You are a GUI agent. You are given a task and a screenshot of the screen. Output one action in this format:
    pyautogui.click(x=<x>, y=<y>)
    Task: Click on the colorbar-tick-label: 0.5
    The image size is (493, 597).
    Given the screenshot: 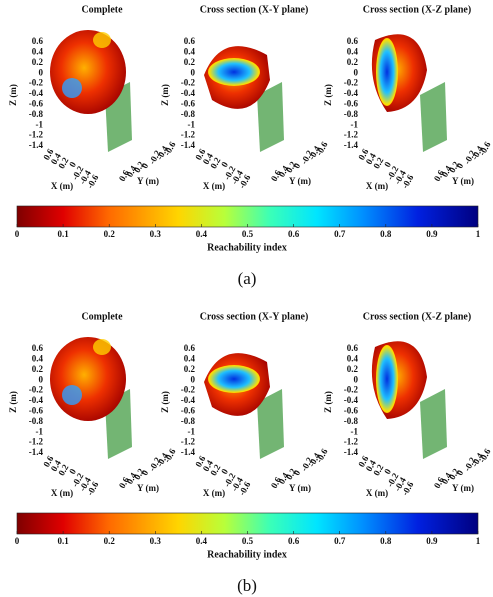 What is the action you would take?
    pyautogui.click(x=248, y=234)
    